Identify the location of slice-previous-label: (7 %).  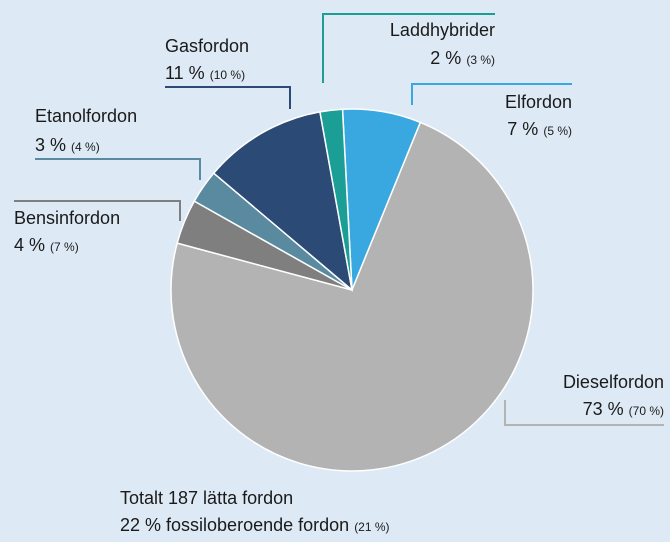
(64, 247).